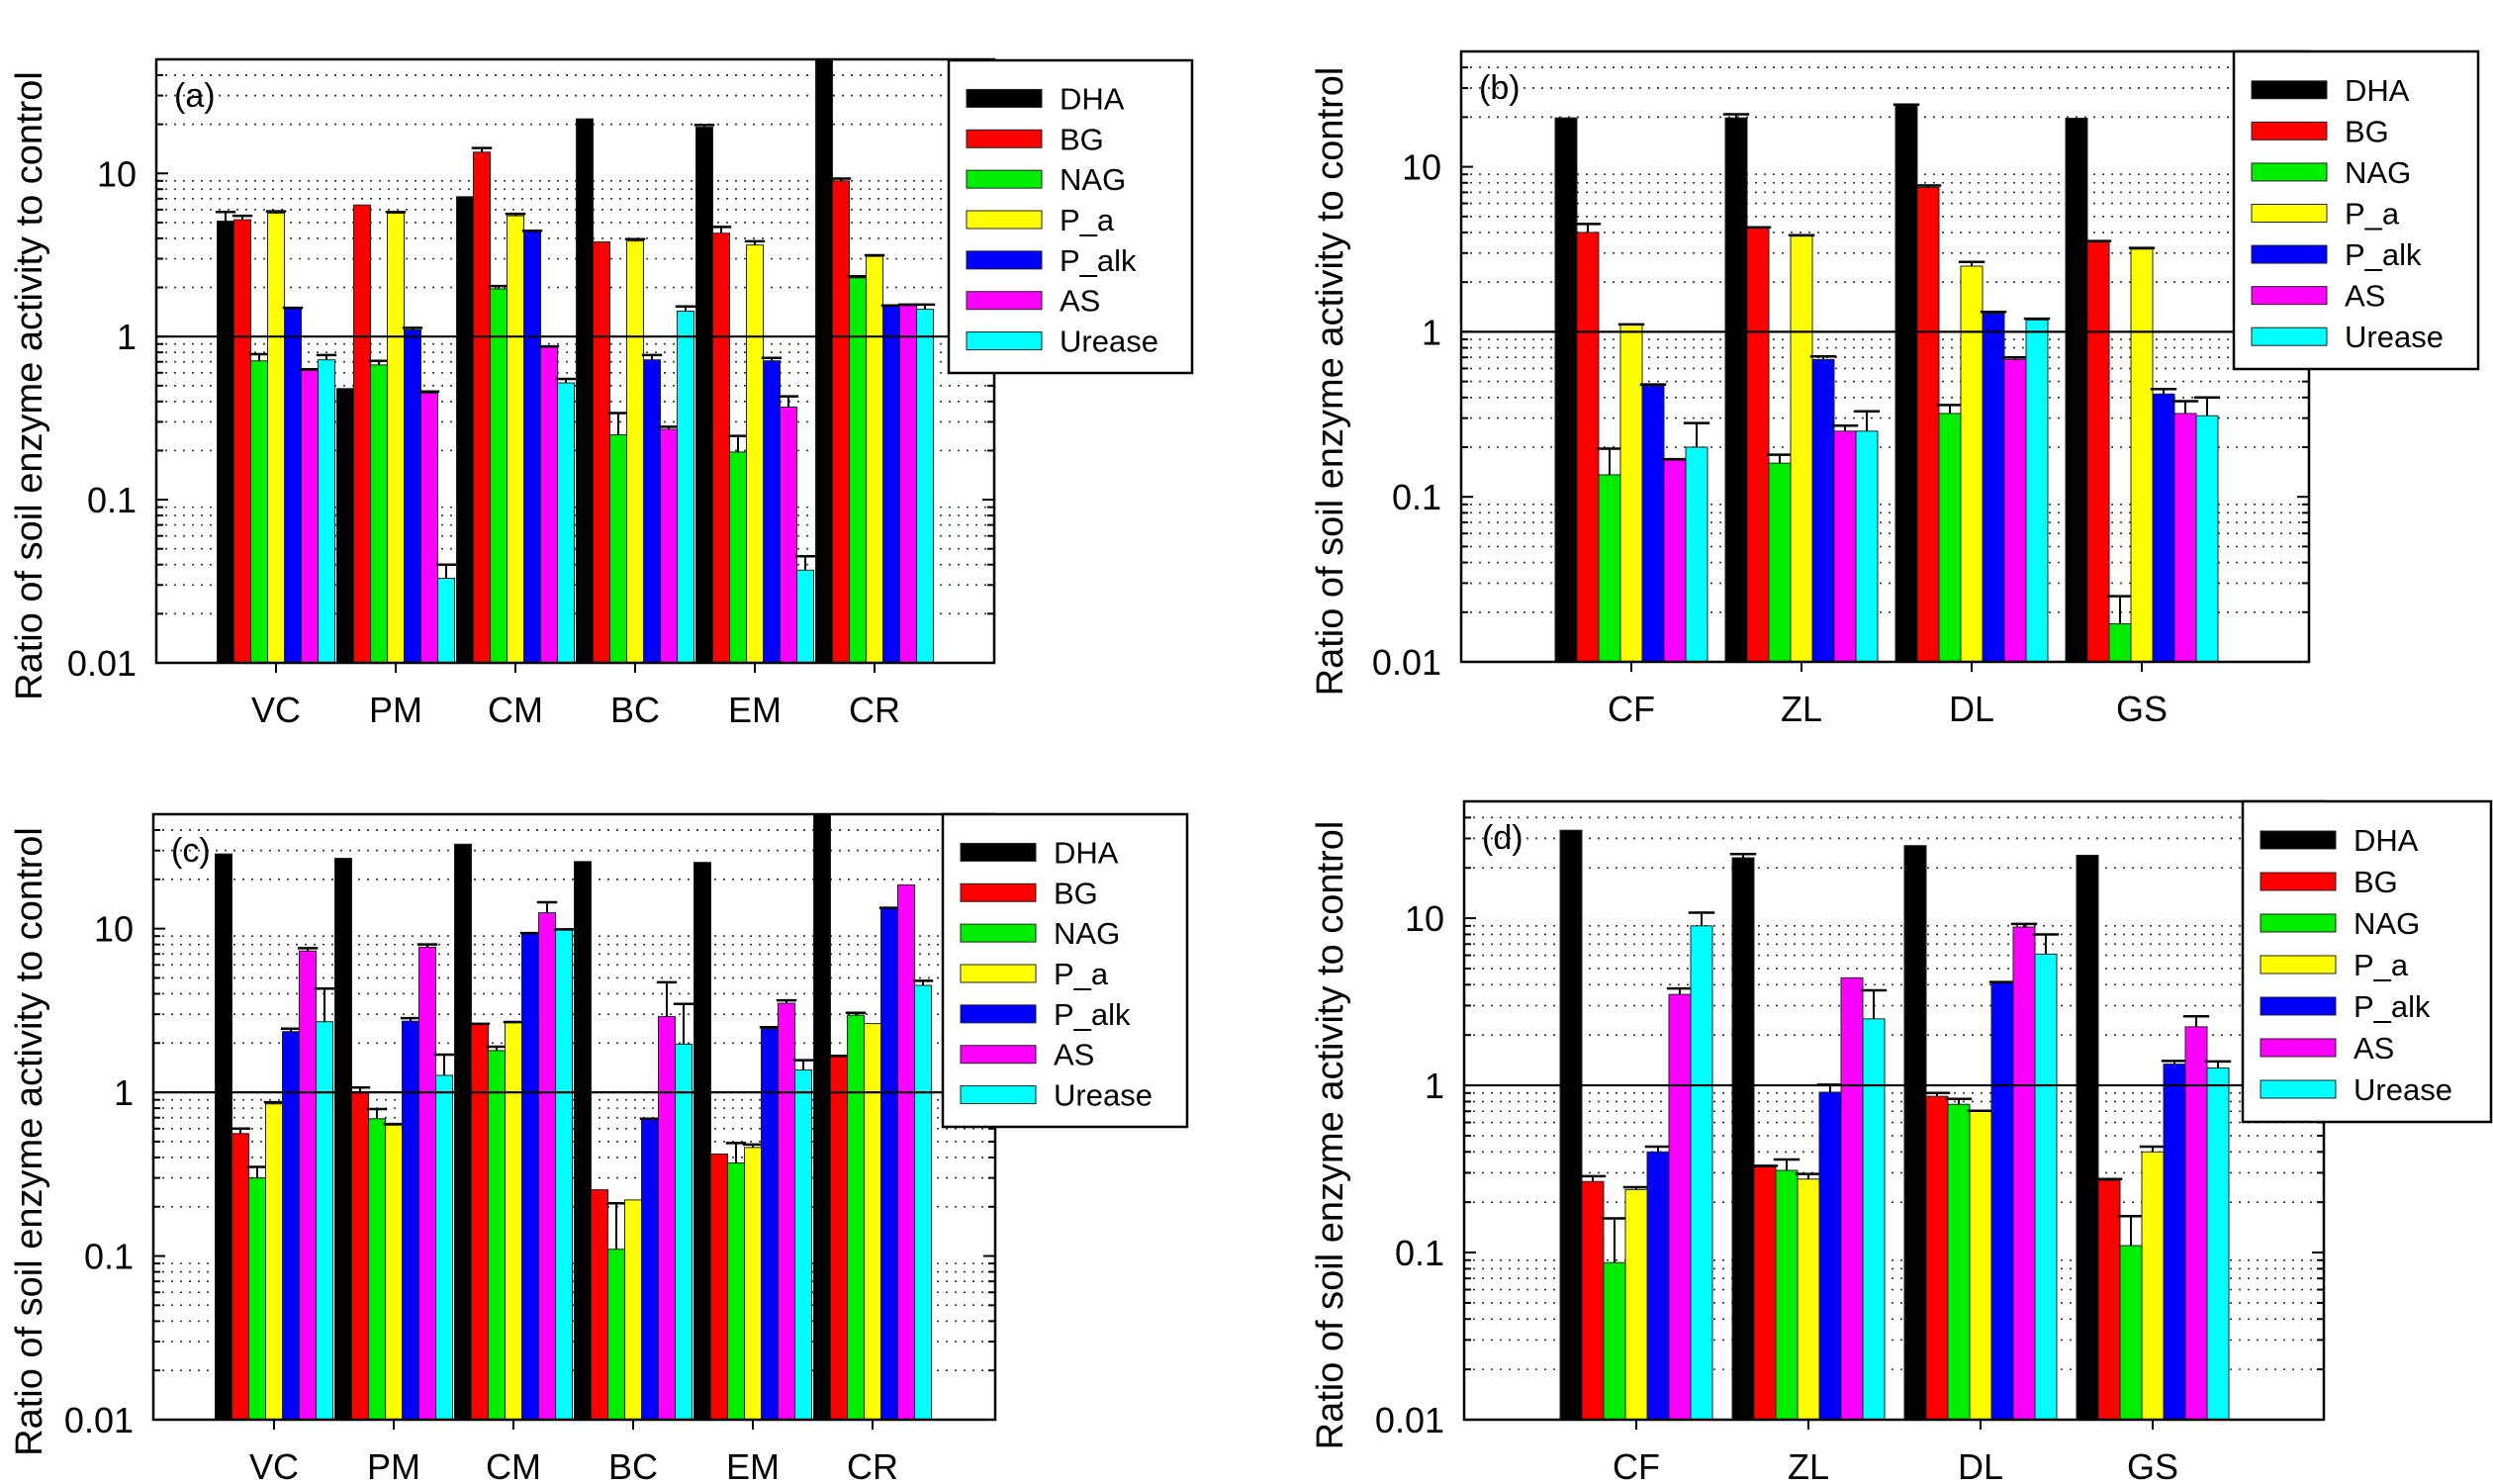 This screenshot has width=2493, height=1484. What do you see at coordinates (2289, 90) in the screenshot?
I see `legend-swatch-dha` at bounding box center [2289, 90].